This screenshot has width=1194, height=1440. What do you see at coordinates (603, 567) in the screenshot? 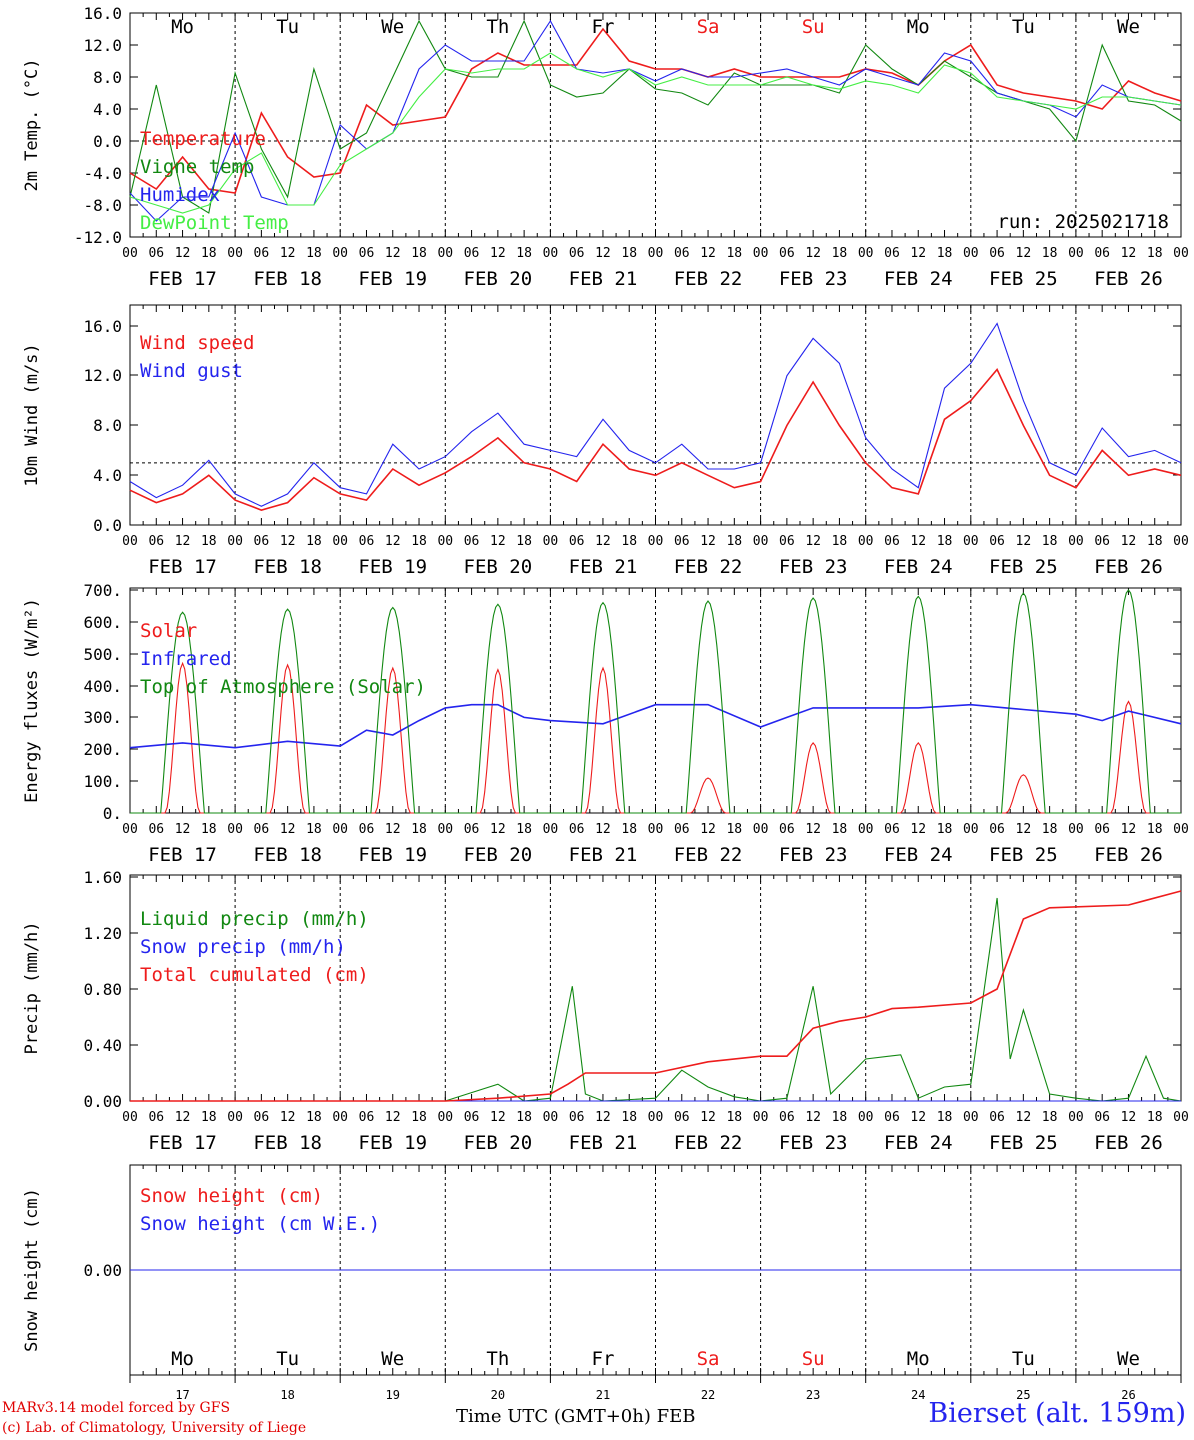
I see `date-label: FEB 21` at bounding box center [603, 567].